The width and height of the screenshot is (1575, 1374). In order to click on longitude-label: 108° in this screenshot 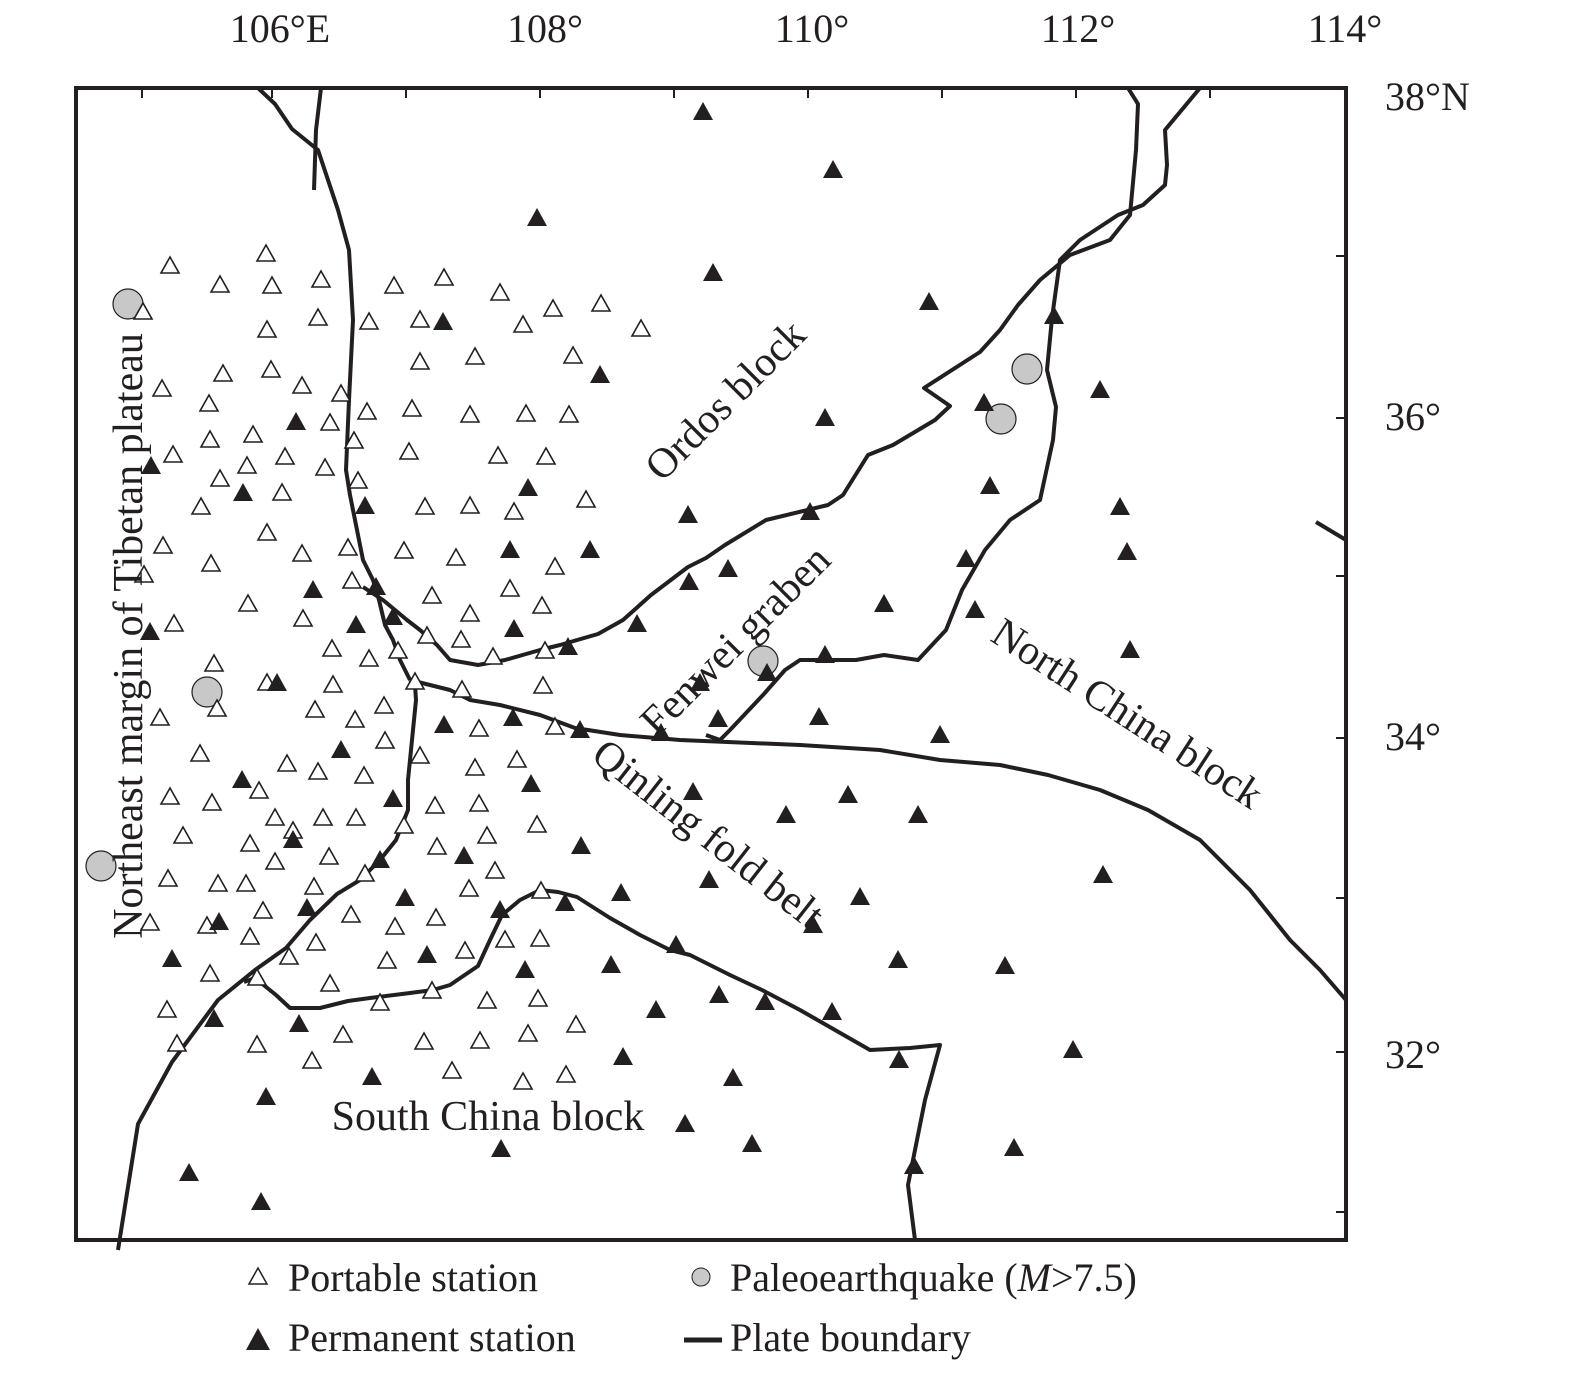, I will do `click(545, 28)`.